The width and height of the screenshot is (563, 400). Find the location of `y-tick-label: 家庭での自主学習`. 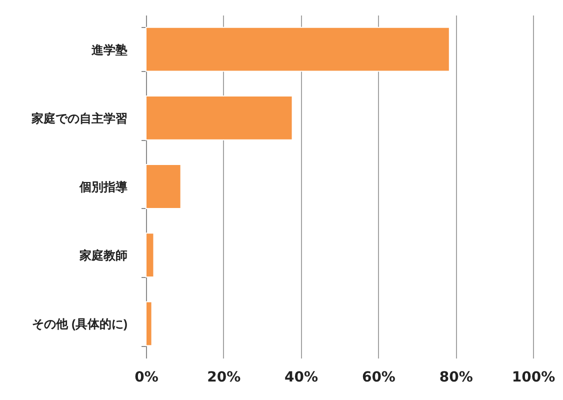

y-tick-label: 家庭での自主学習 is located at coordinates (79, 118).